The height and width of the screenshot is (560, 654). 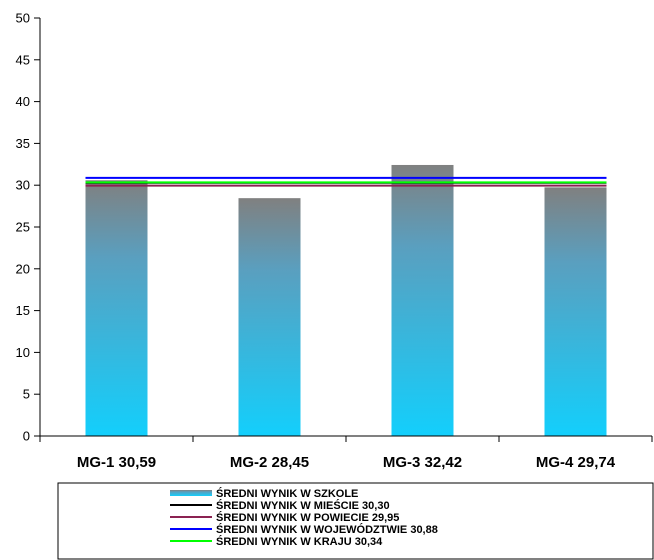 What do you see at coordinates (191, 493) in the screenshot?
I see `legend-key-bar` at bounding box center [191, 493].